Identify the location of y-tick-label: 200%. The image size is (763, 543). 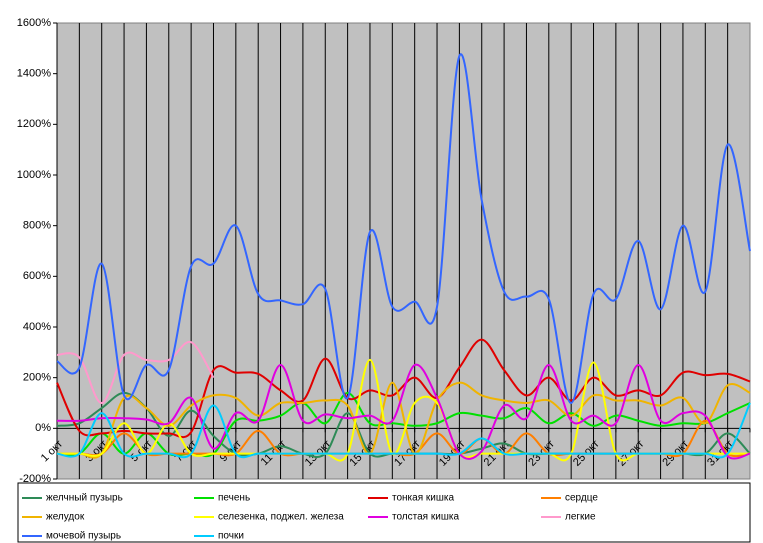
(37, 378).